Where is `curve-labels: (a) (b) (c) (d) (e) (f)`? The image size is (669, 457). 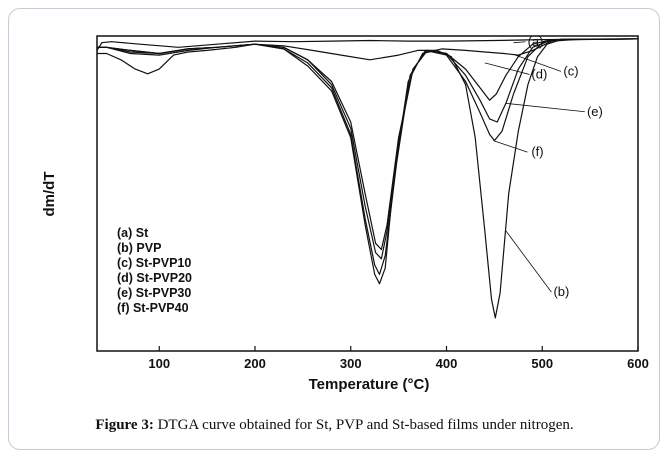 curve-labels: (a) (b) (c) (d) (e) (f) is located at coordinates (543, 166).